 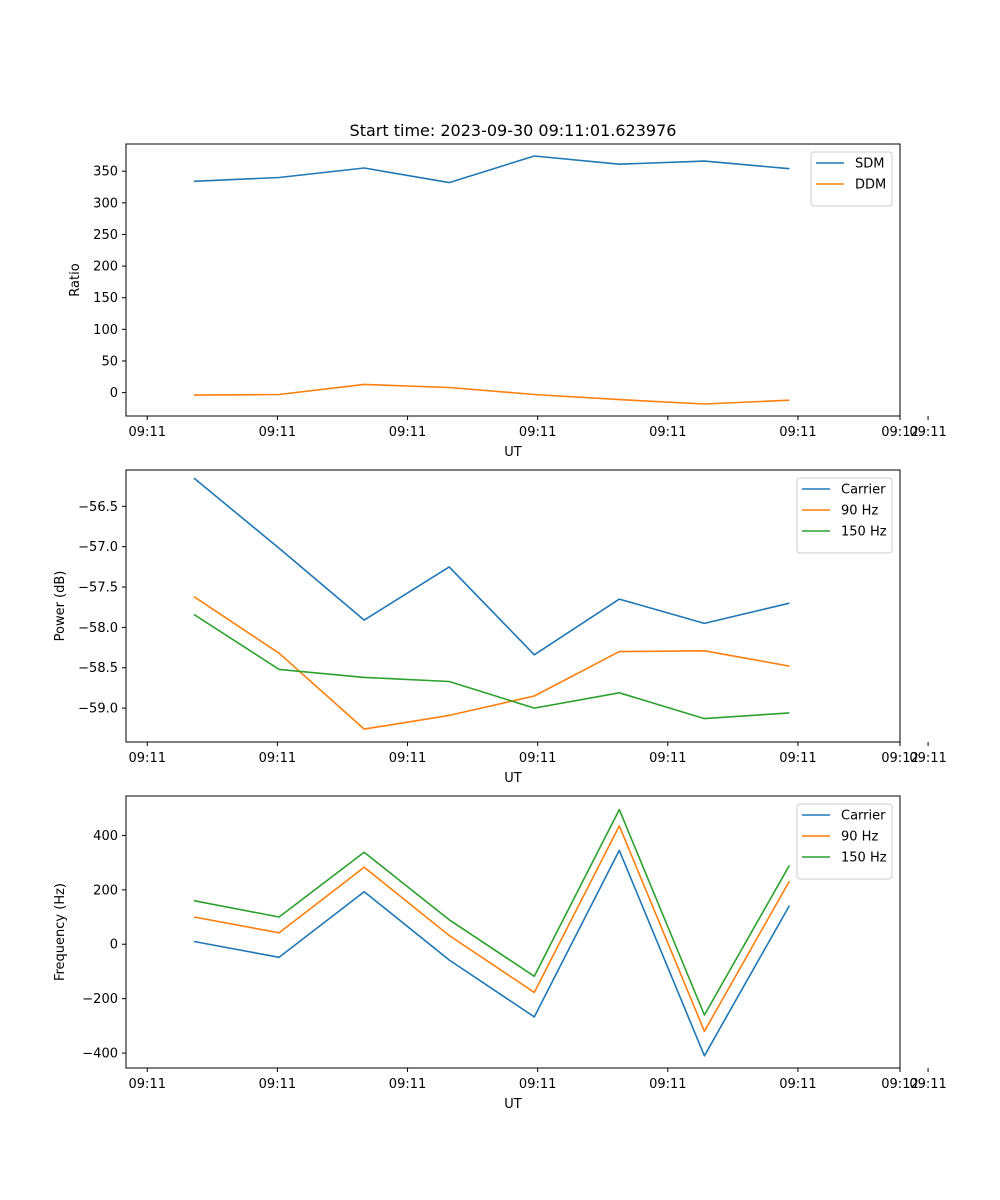 What do you see at coordinates (491, 394) in the screenshot?
I see `series-line-ddm` at bounding box center [491, 394].